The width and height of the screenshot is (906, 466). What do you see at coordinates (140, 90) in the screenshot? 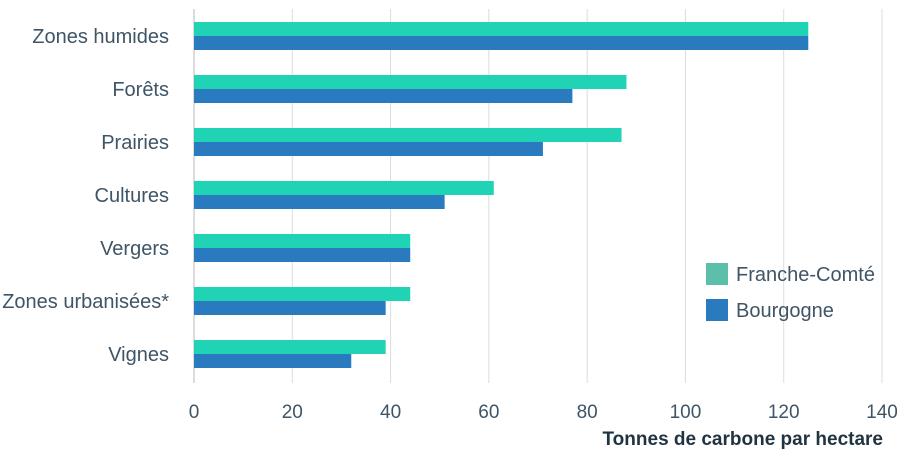
I see `category-label-forets: Forêts` at bounding box center [140, 90].